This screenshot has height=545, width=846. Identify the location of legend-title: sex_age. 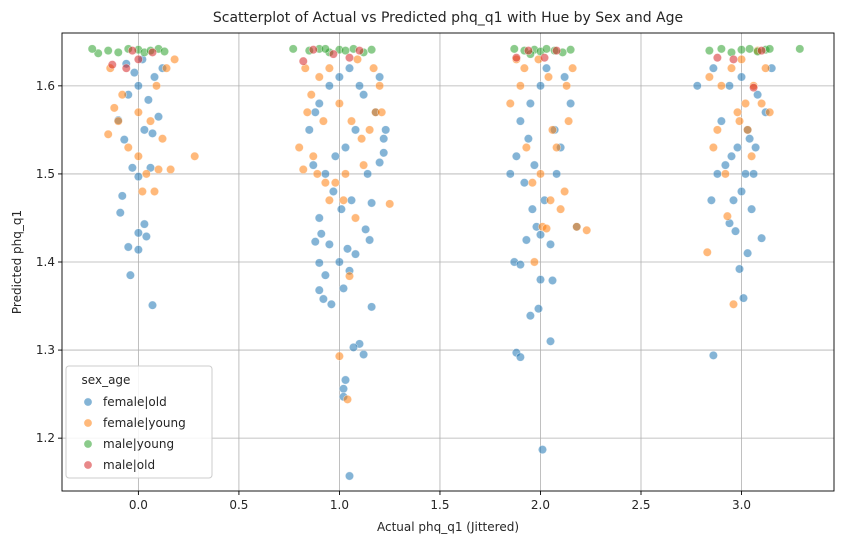
(106, 380).